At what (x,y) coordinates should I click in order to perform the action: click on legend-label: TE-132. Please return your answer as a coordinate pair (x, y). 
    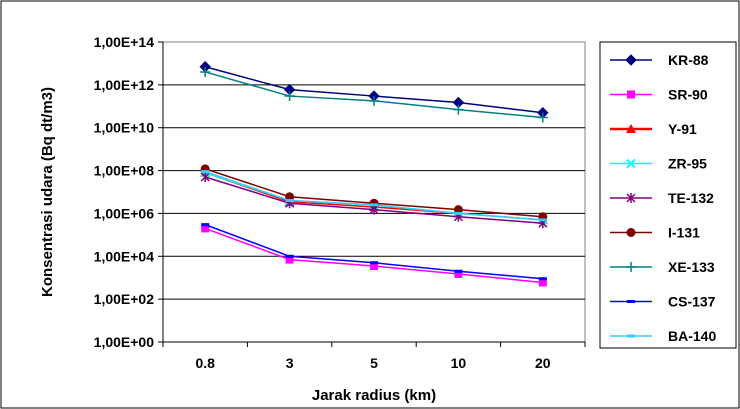
    Looking at the image, I should click on (691, 198).